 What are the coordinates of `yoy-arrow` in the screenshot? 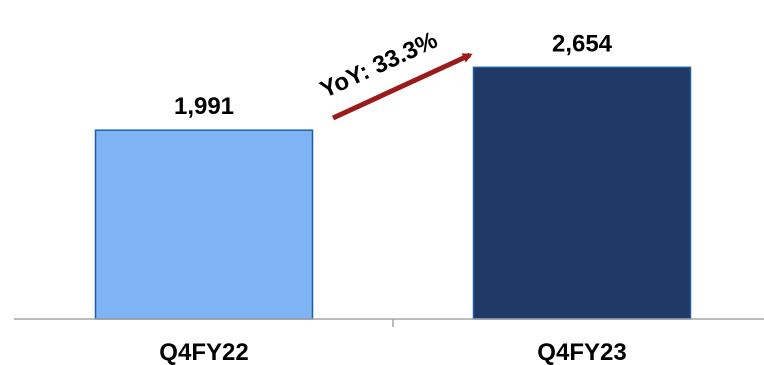 It's located at (402, 86).